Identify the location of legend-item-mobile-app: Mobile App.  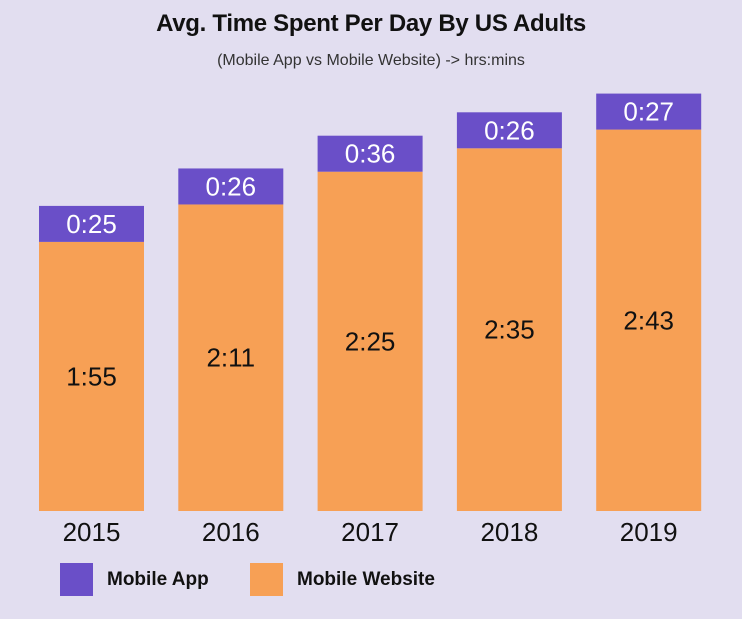
(134, 579).